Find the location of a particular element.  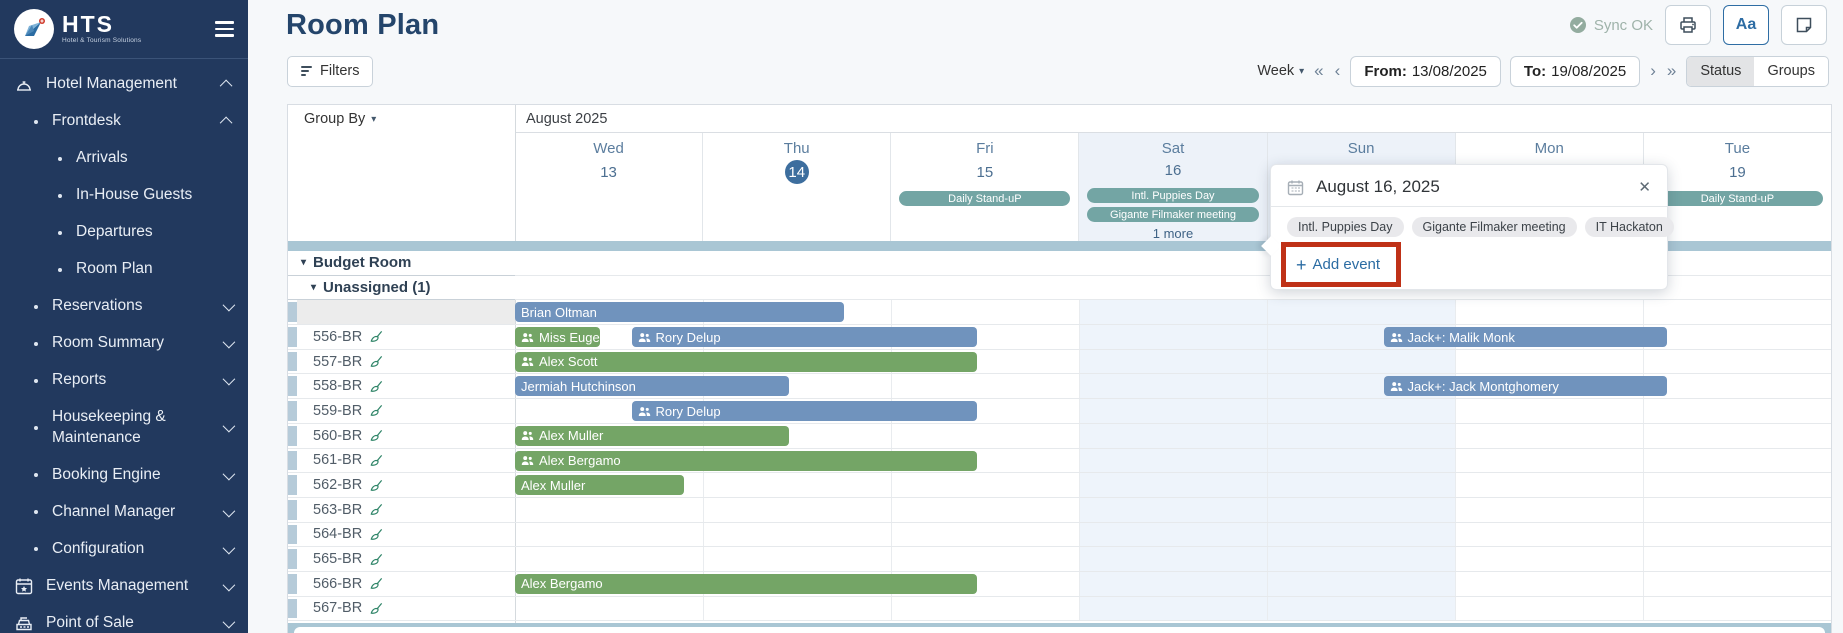

sidebar-item-housekeeping-maintenance: Housekeeping & Maintenance is located at coordinates (124, 428).